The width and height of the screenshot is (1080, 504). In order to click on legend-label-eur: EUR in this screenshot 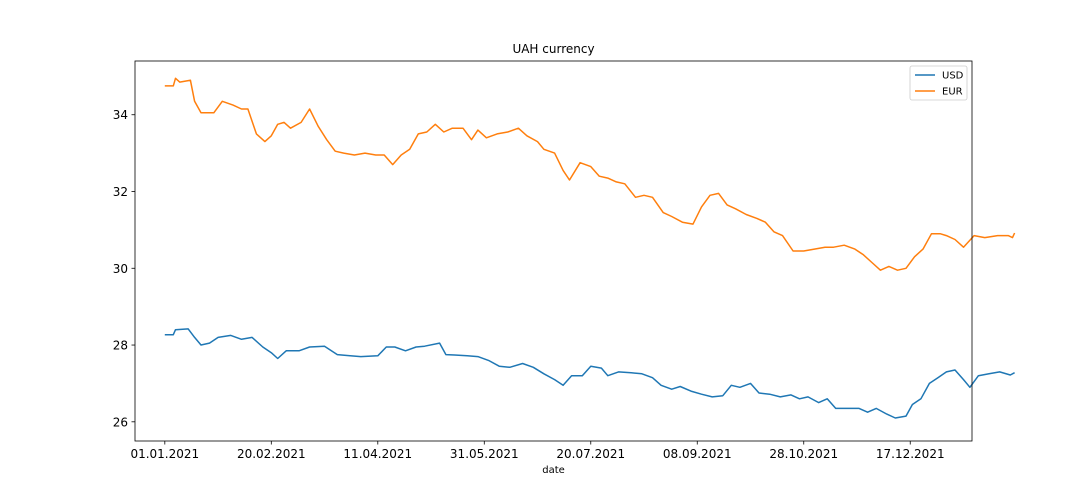, I will do `click(952, 92)`.